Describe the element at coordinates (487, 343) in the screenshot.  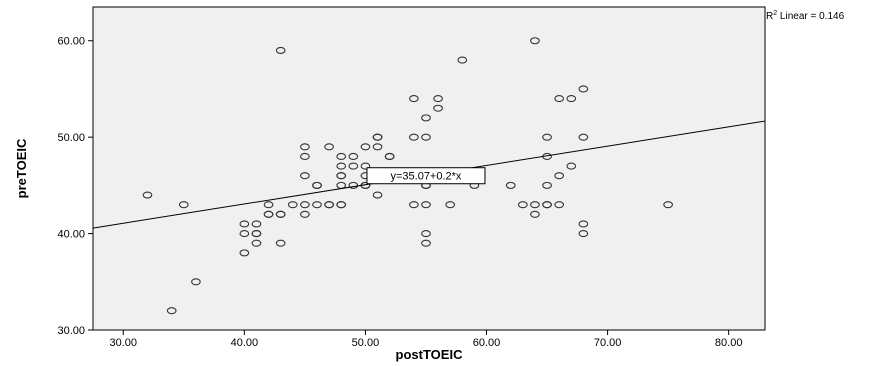
I see `x-tick-label: 60.00` at that location.